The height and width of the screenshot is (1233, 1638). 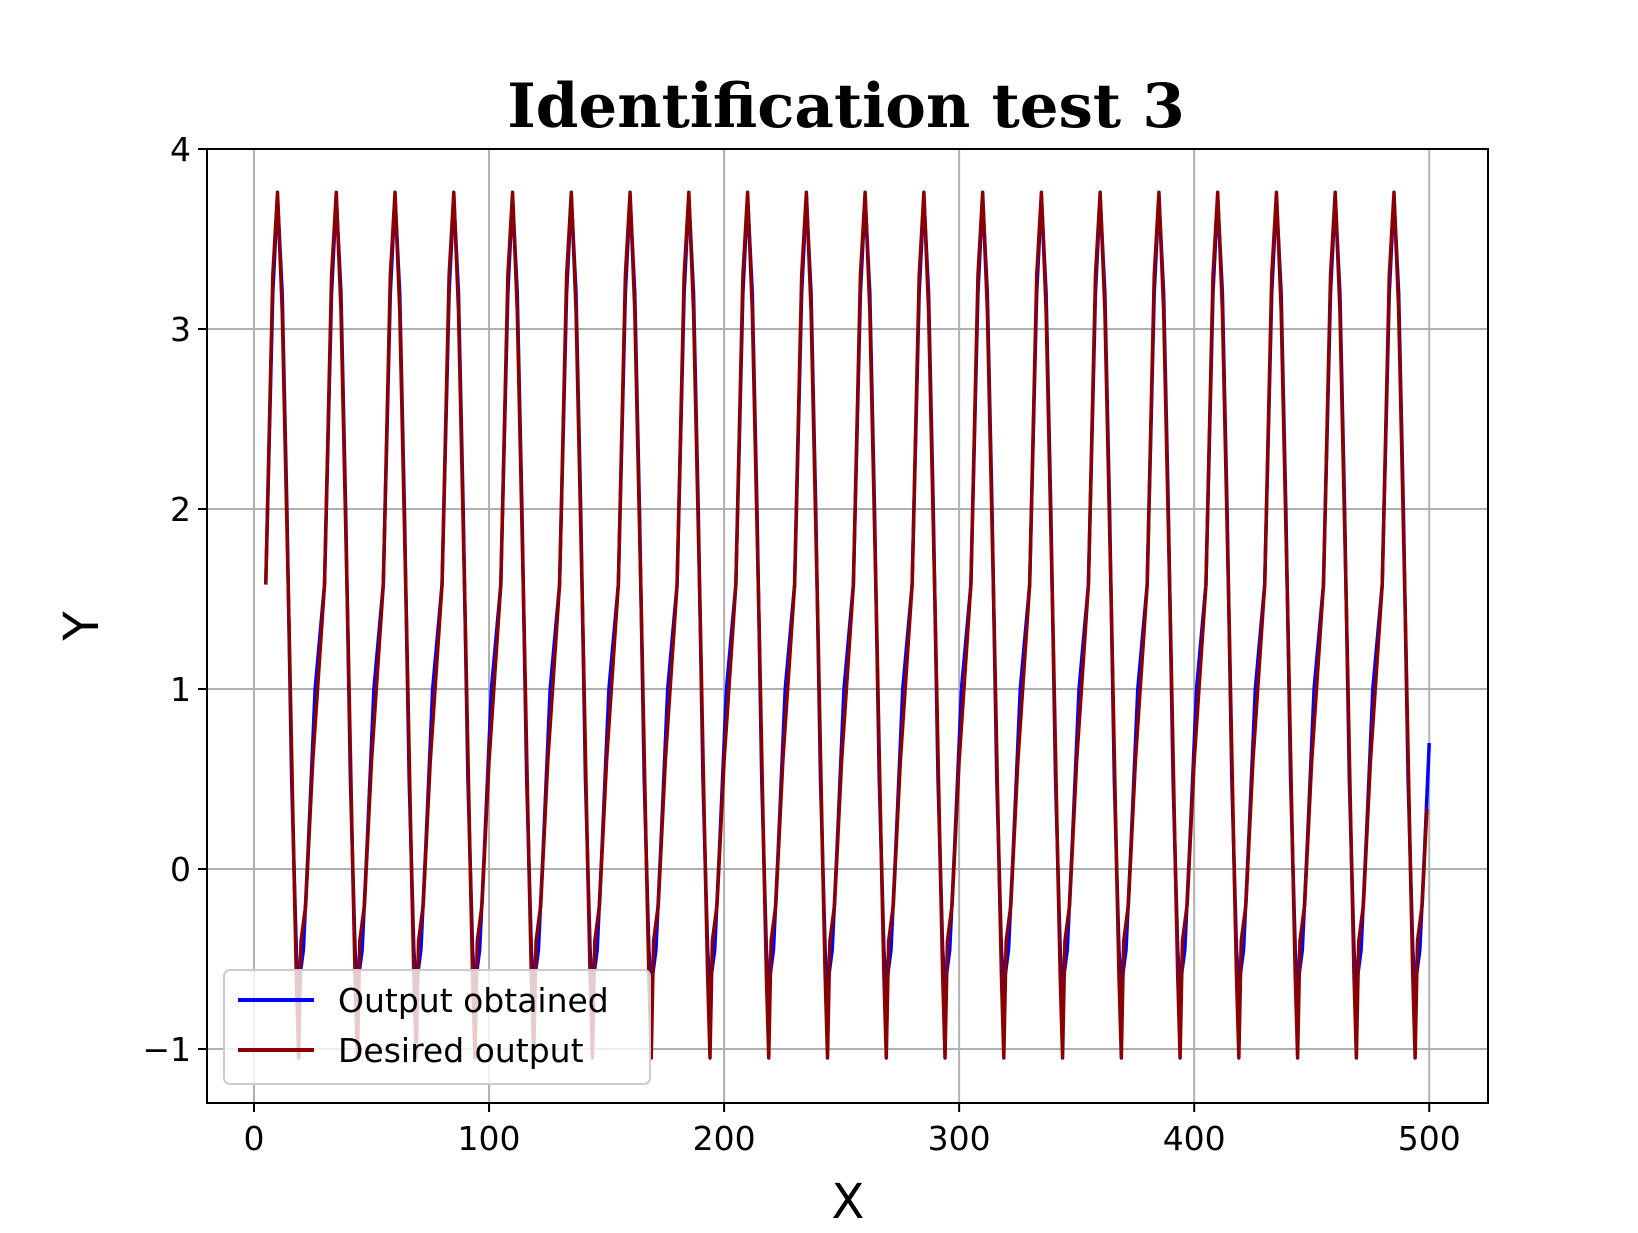 I want to click on chart-title: Identification test 3, so click(x=846, y=106).